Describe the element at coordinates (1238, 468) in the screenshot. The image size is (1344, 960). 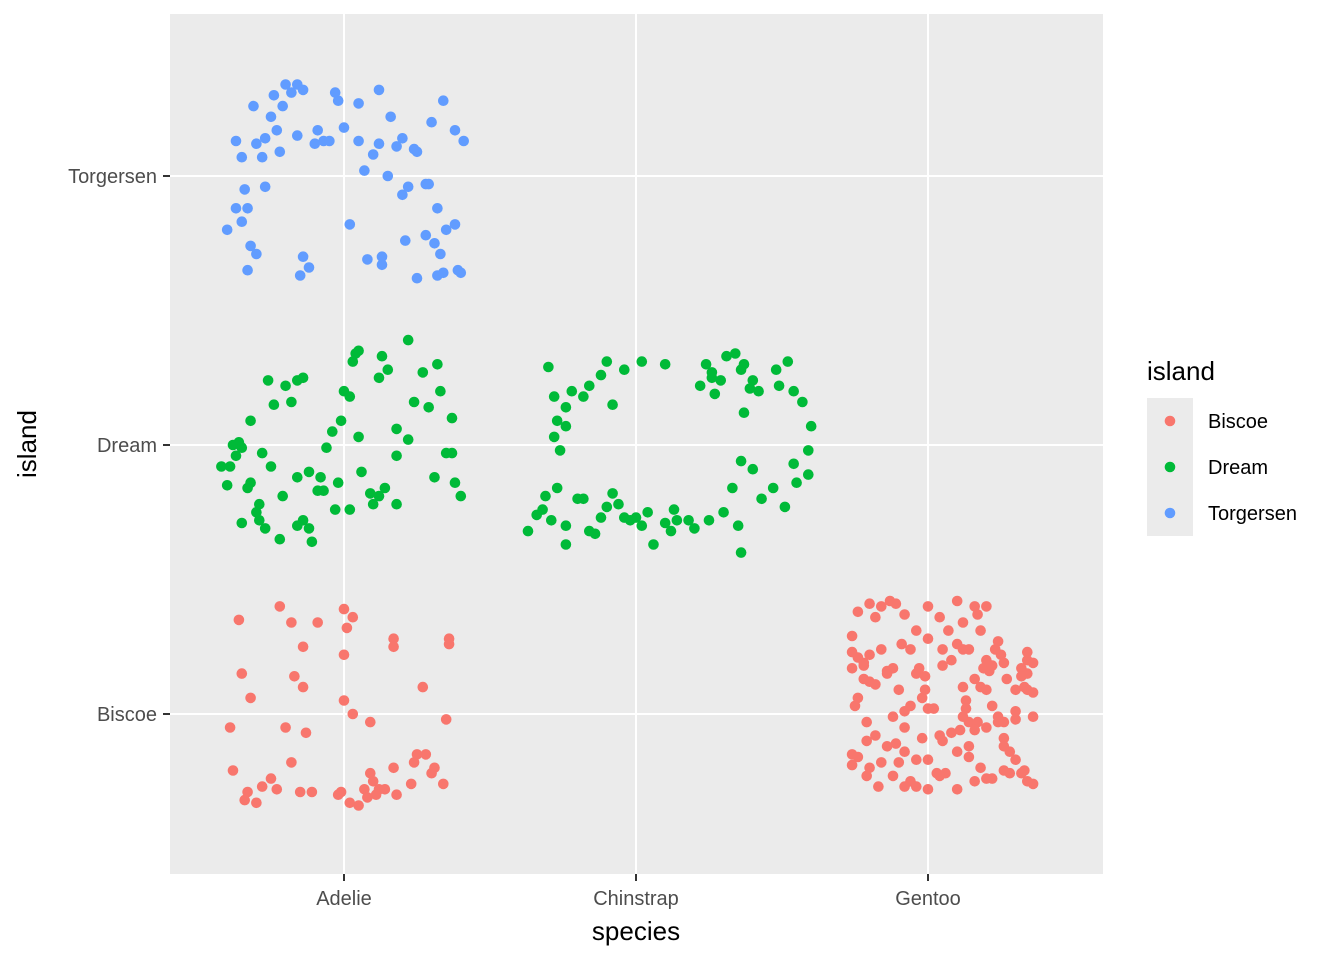
I see `legend-label: Dream` at that location.